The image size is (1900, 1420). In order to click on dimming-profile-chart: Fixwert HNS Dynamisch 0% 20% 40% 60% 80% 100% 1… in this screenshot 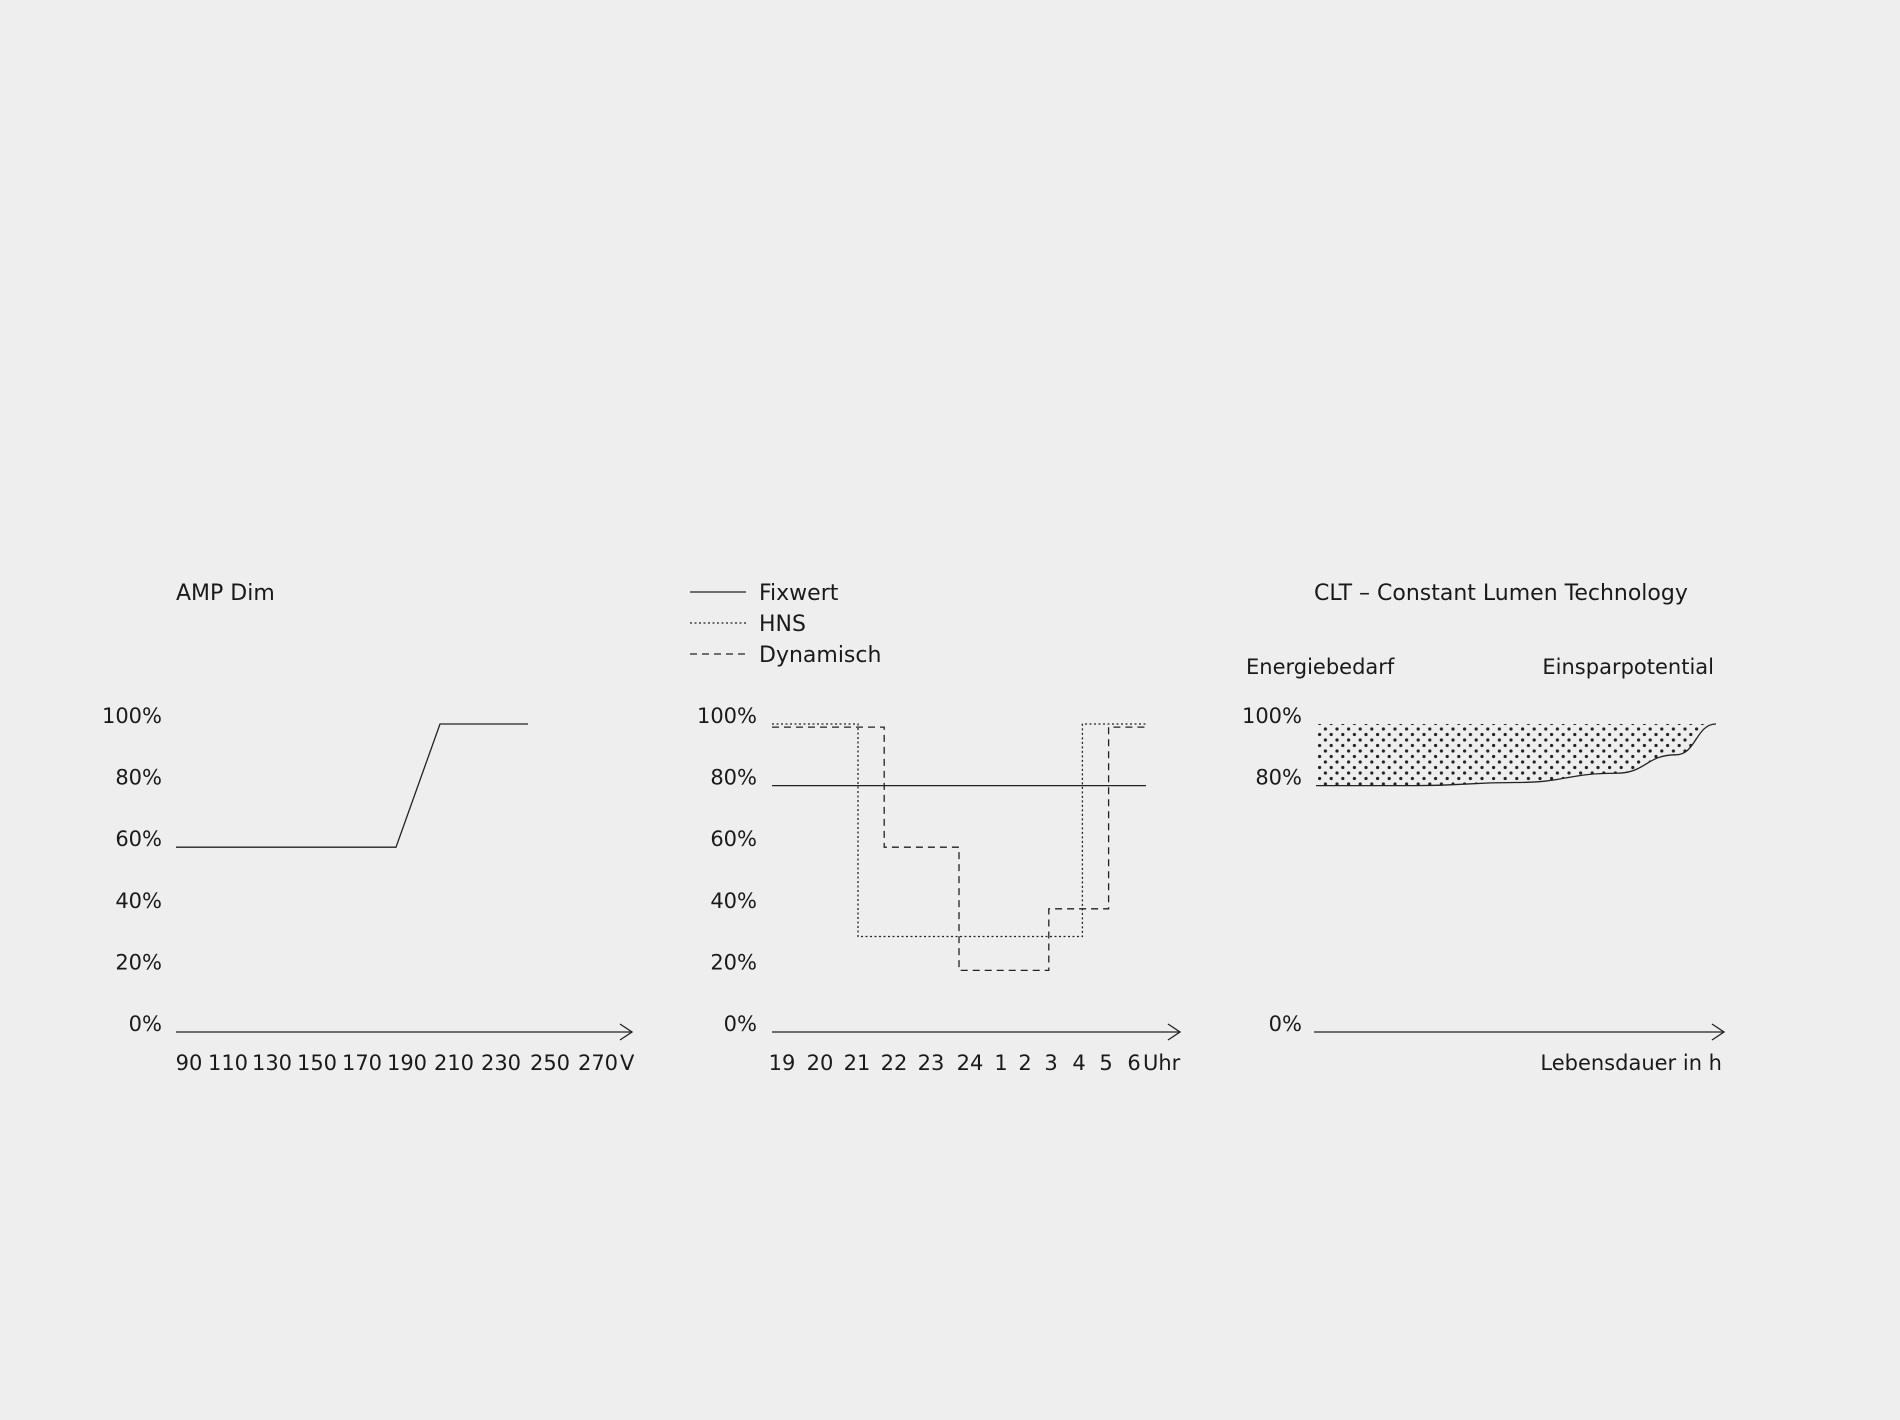, I will do `click(936, 828)`.